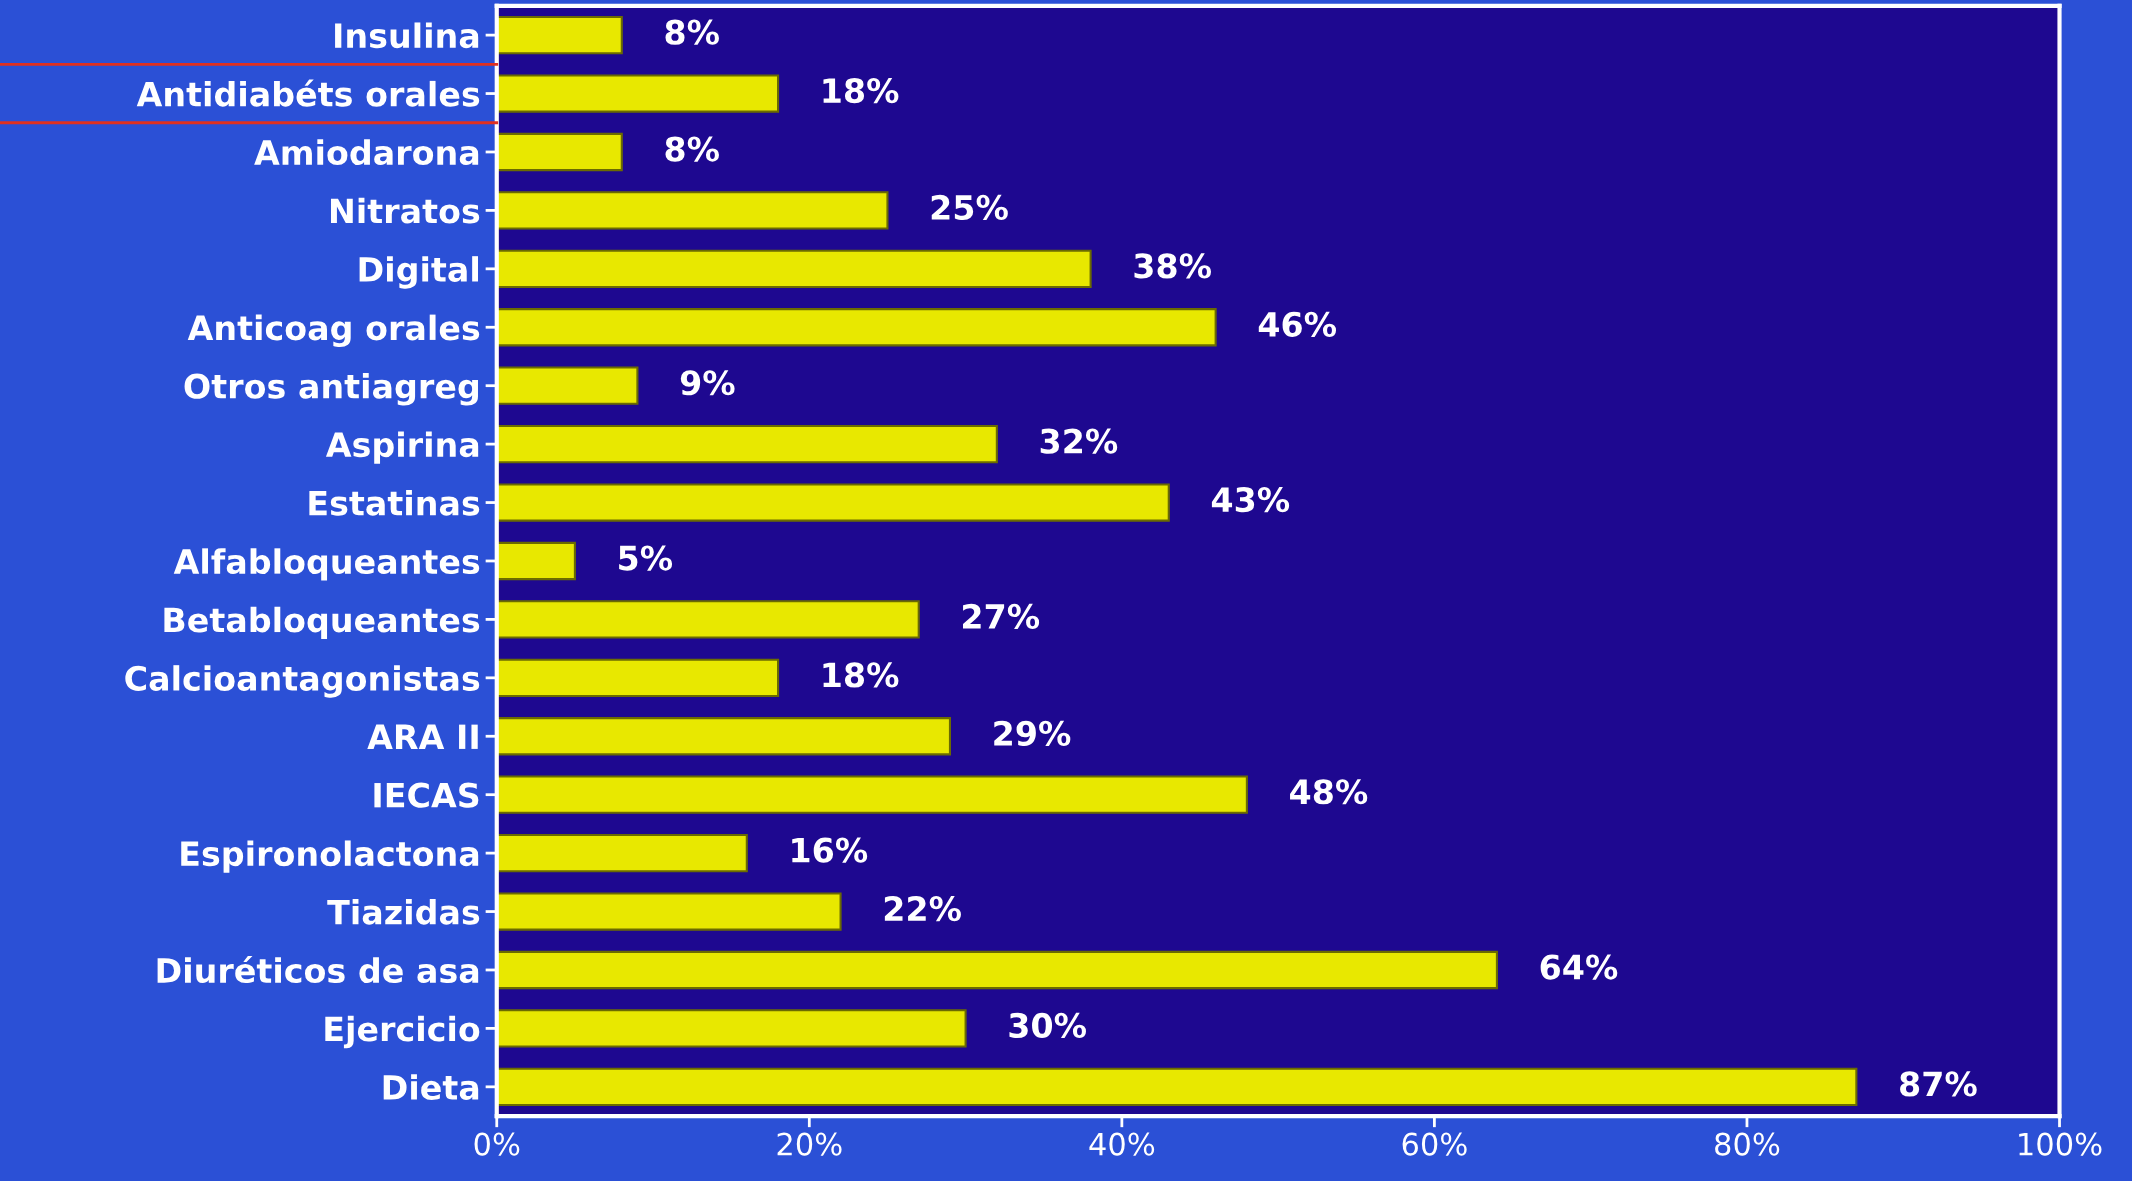 This screenshot has height=1181, width=2132. Describe the element at coordinates (1122, 1144) in the screenshot. I see `x-tick-label: 40%` at that location.